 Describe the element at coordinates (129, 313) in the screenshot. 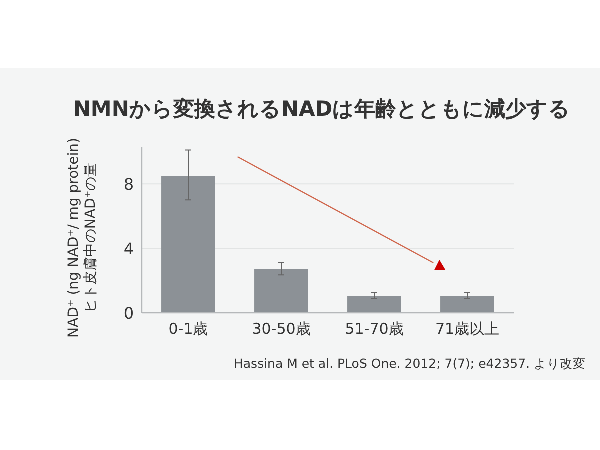

I see `y-tick-label: 0` at that location.